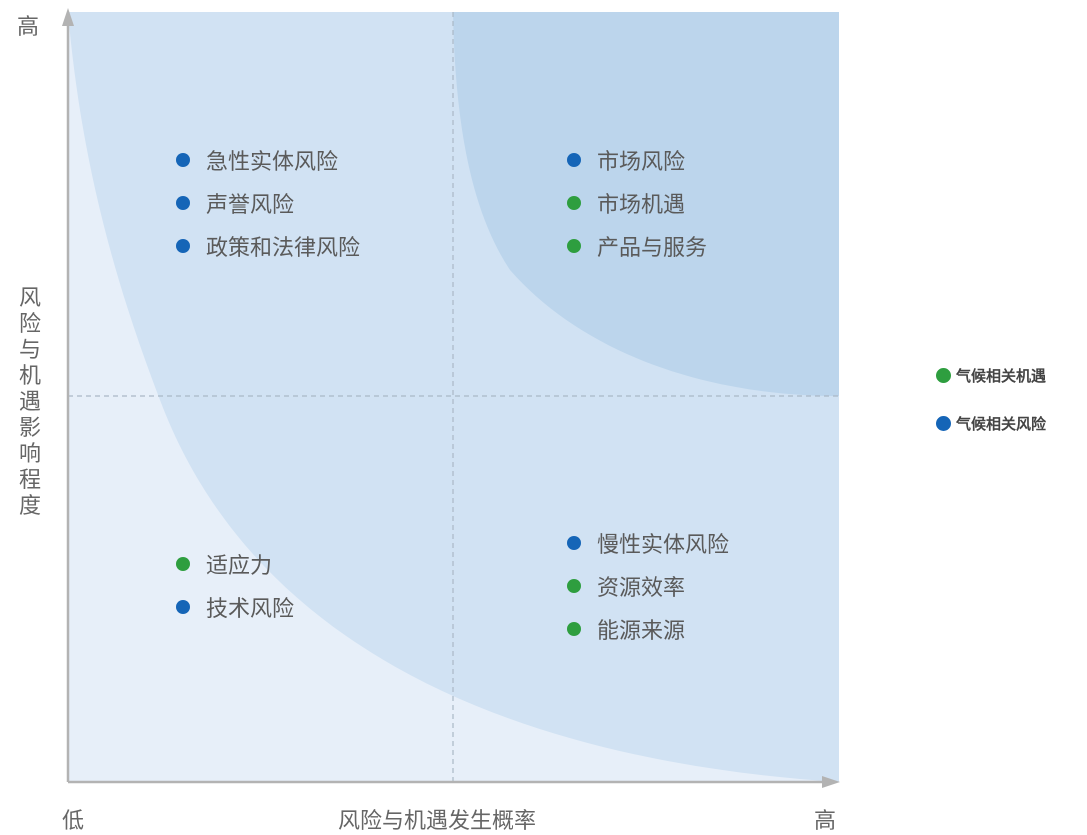  What do you see at coordinates (28, 27) in the screenshot?
I see `y-axis-high-label: 高` at bounding box center [28, 27].